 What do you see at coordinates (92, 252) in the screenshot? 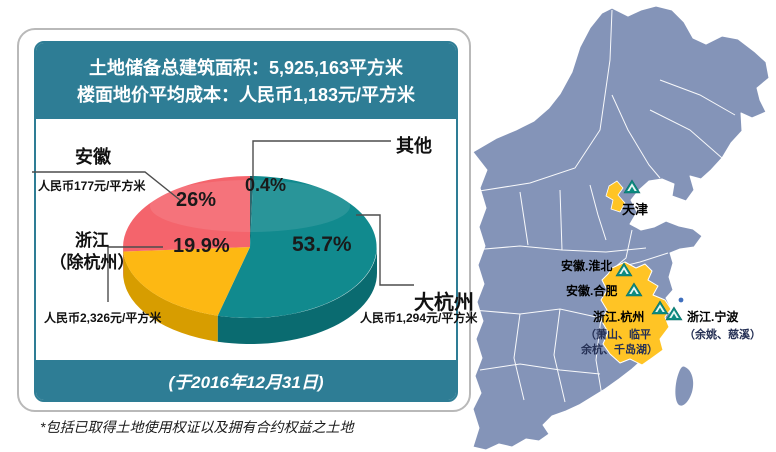
I see `callout-label-zhejiang: 浙江 （除杭州）` at bounding box center [92, 252].